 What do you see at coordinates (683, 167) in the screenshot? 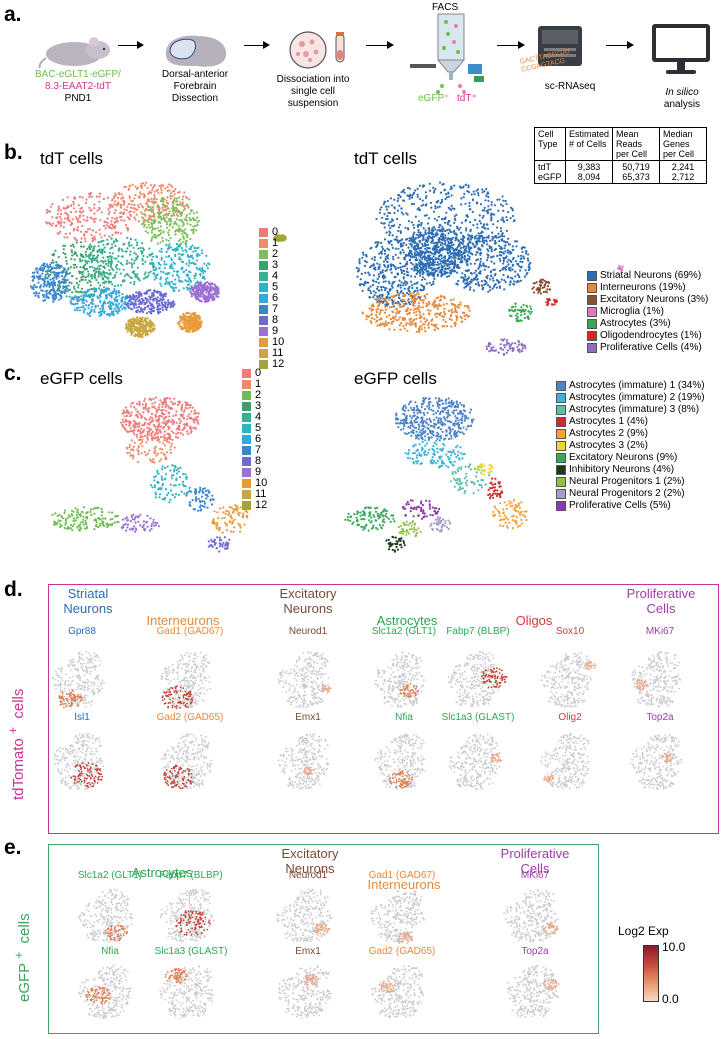
I see `stats-cell: 2,241` at bounding box center [683, 167].